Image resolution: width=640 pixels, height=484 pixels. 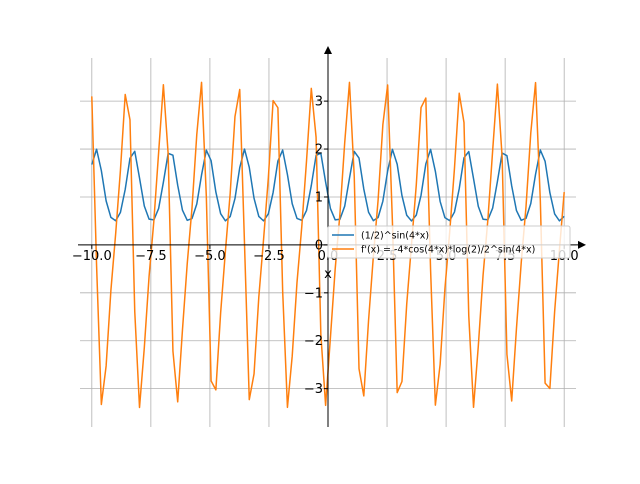 What do you see at coordinates (319, 102) in the screenshot?
I see `y-tick-label: 3` at bounding box center [319, 102].